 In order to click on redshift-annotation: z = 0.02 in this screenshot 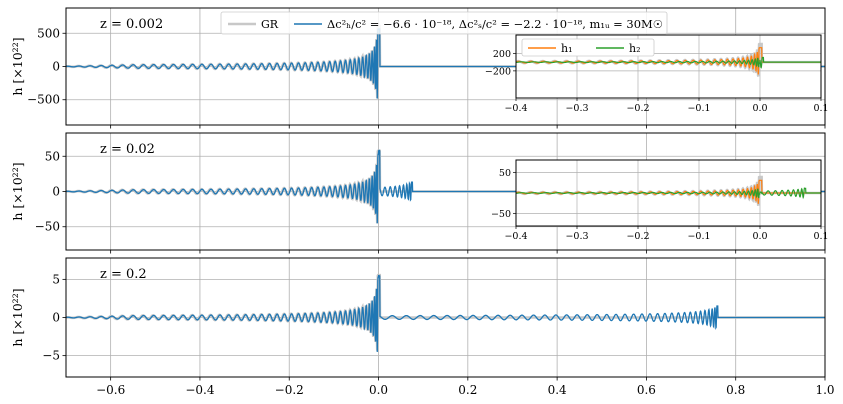, I will do `click(127, 149)`.